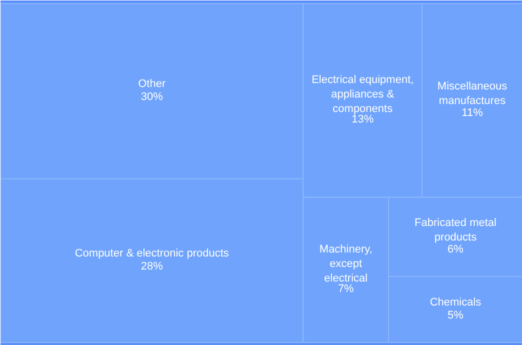  Describe the element at coordinates (346, 289) in the screenshot. I see `data-label: 7%` at that location.